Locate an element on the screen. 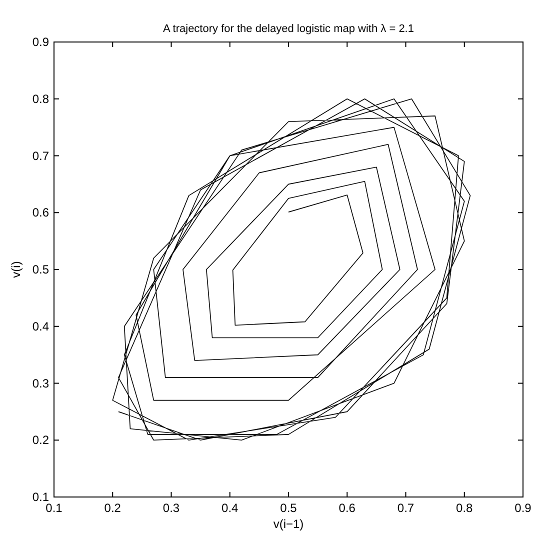  x-tick-label: 0.8 is located at coordinates (465, 508).